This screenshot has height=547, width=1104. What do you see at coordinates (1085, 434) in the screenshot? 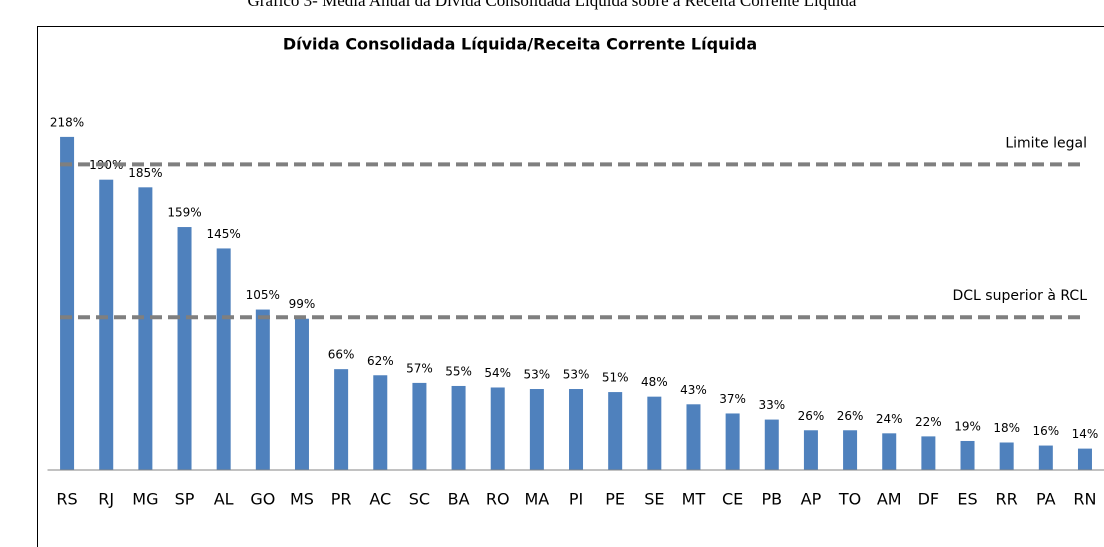
I see `data-label: 14%` at bounding box center [1085, 434].